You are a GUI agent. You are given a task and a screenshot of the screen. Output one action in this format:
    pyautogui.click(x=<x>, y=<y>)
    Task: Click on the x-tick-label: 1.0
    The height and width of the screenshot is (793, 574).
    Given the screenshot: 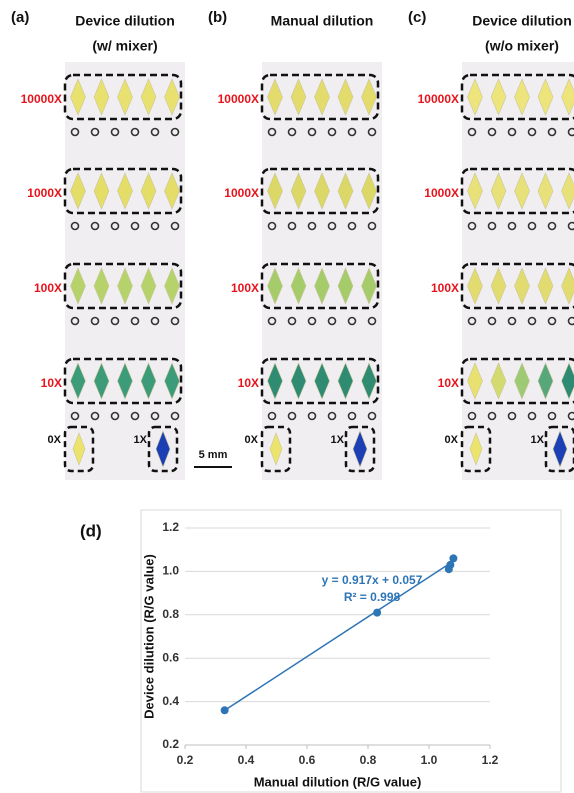 What is the action you would take?
    pyautogui.click(x=429, y=760)
    